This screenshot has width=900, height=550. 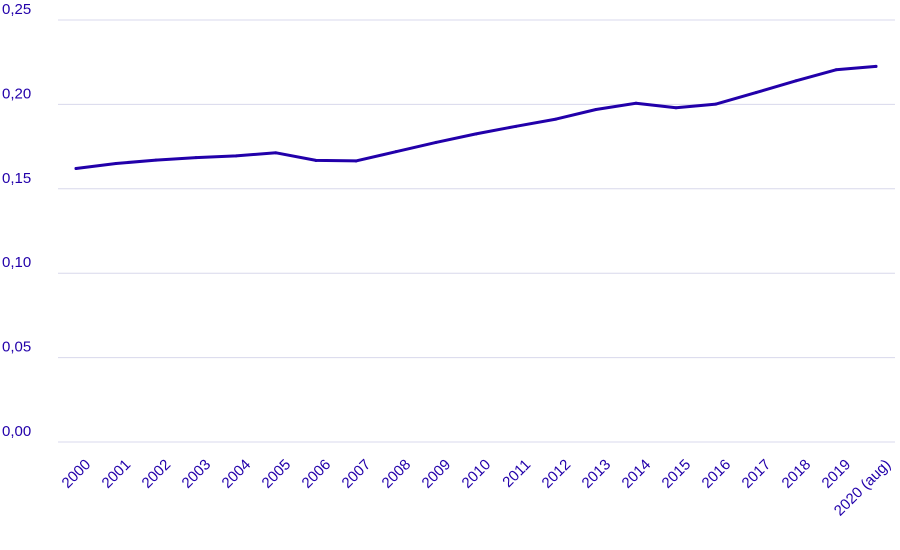 What do you see at coordinates (277, 474) in the screenshot?
I see `x-tick-label: 2005` at bounding box center [277, 474].